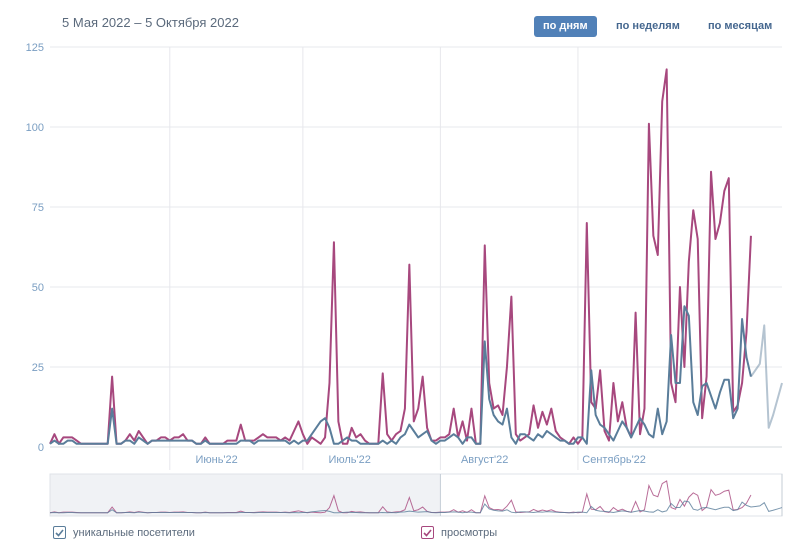 Image resolution: width=807 pixels, height=559 pixels. Describe the element at coordinates (150, 22) in the screenshot. I see `date-range: 5 Мая 2022 – 5 Октября 2022` at that location.